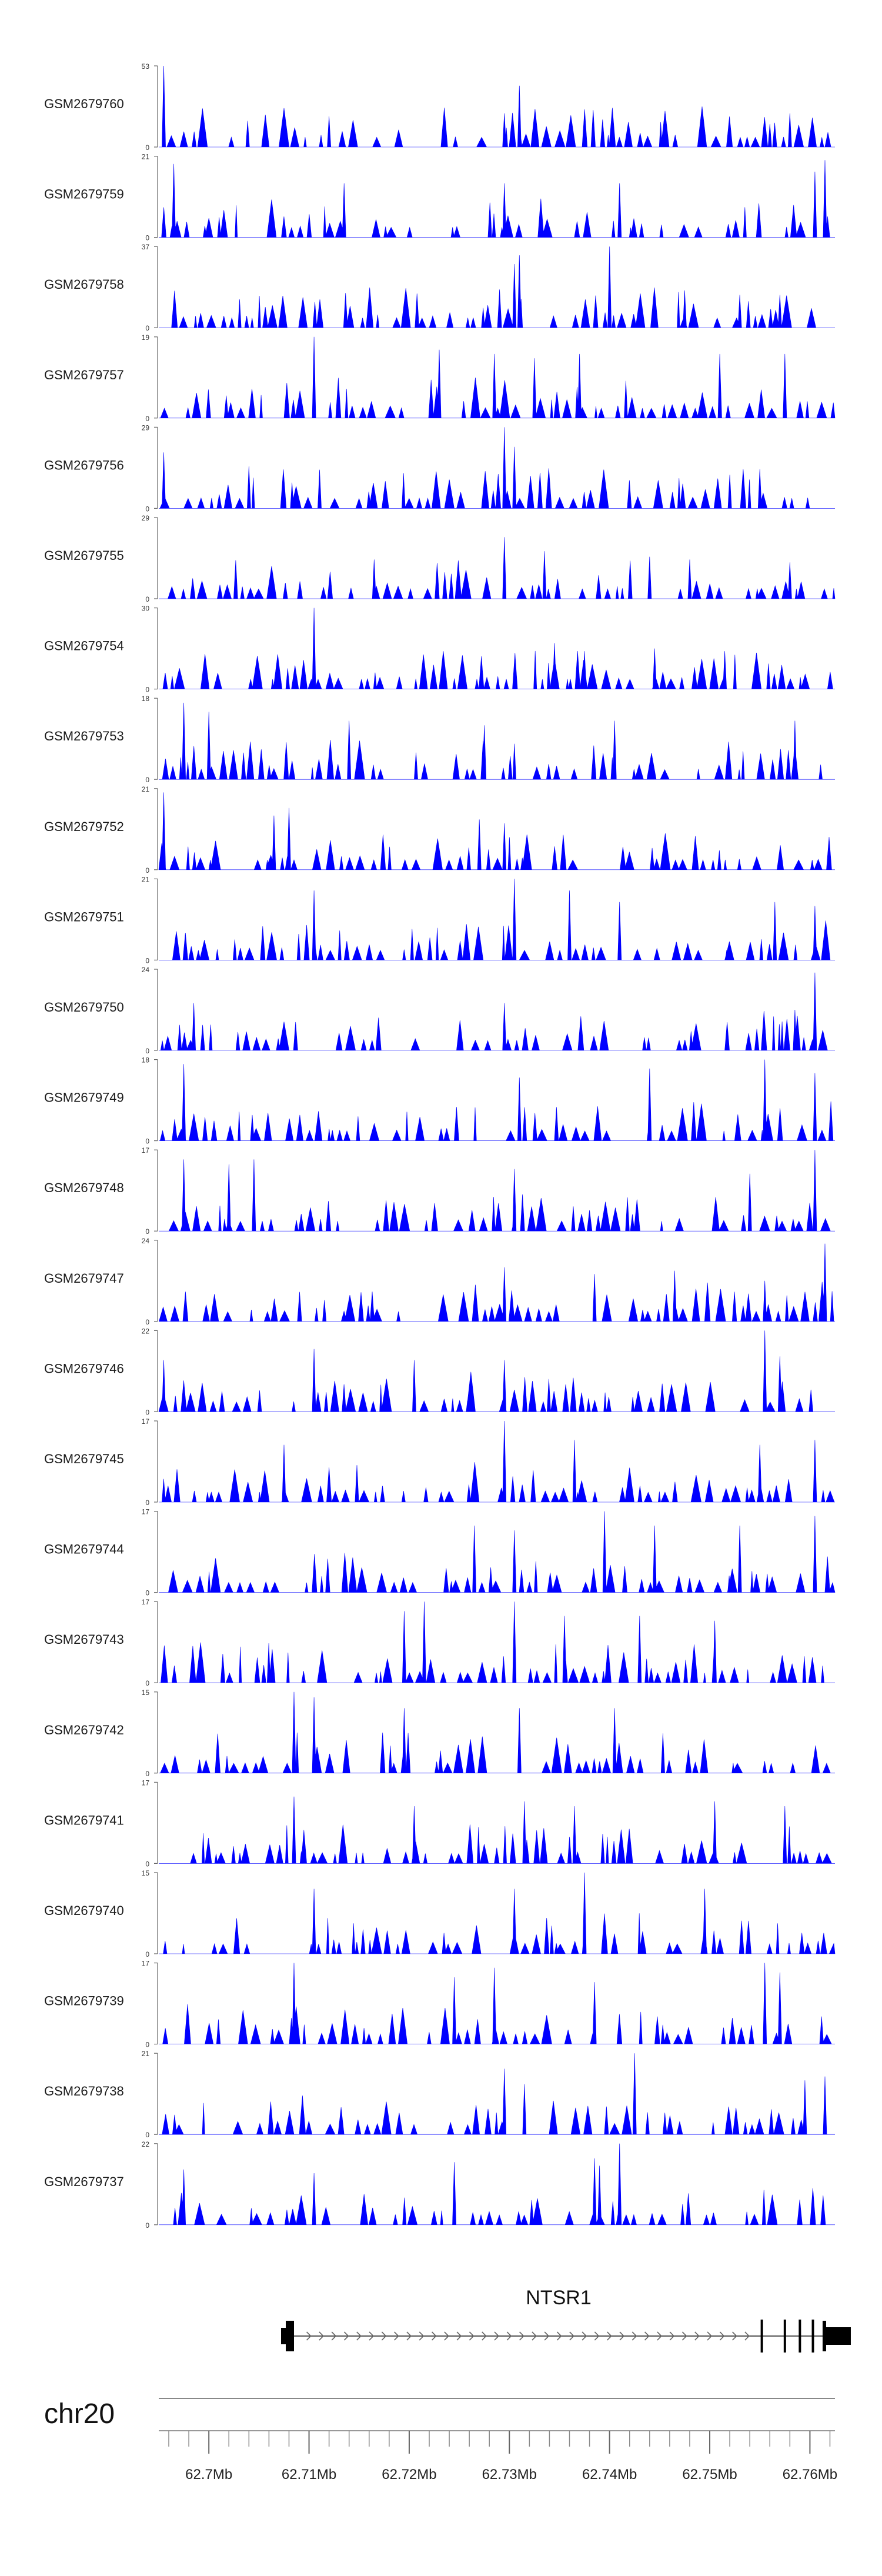 The width and height of the screenshot is (882, 2576). What do you see at coordinates (439, 107) in the screenshot?
I see `track-GSM2679760: GSM2679760 53 0` at bounding box center [439, 107].